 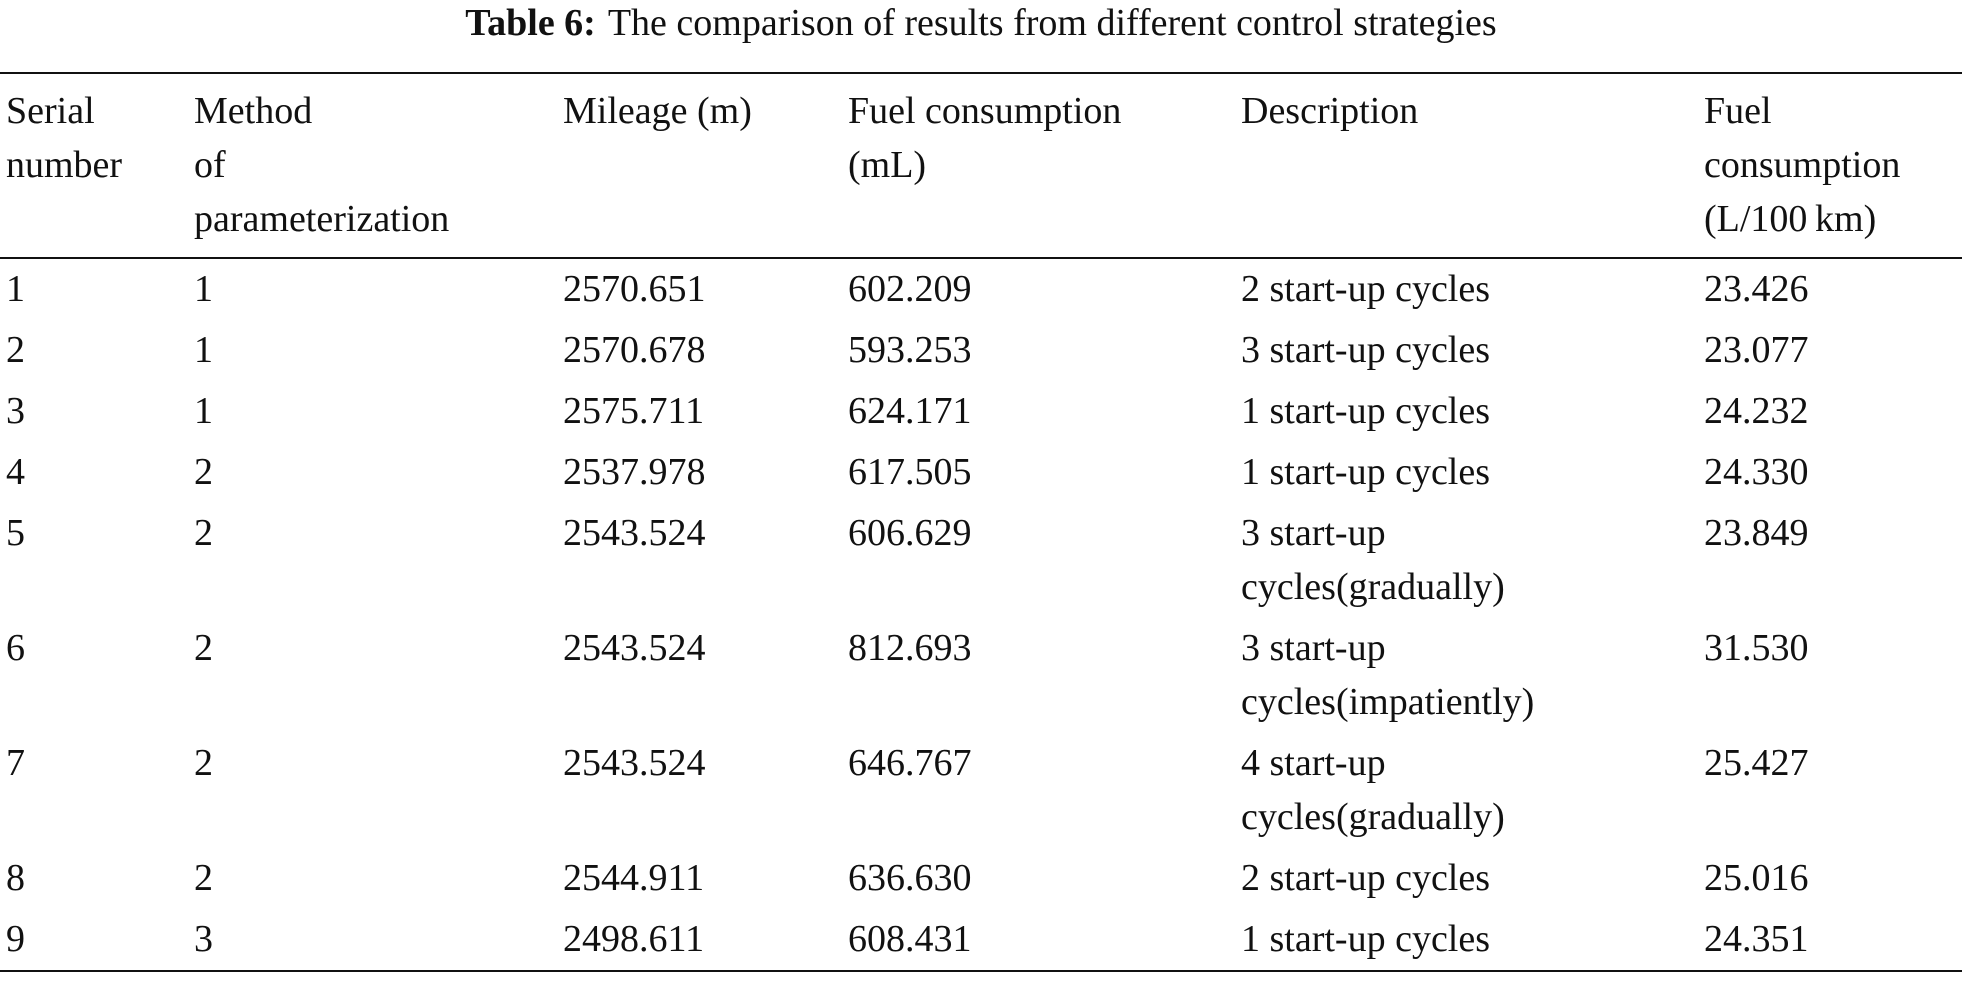 I want to click on cell-text: 812.693, so click(x=910, y=648).